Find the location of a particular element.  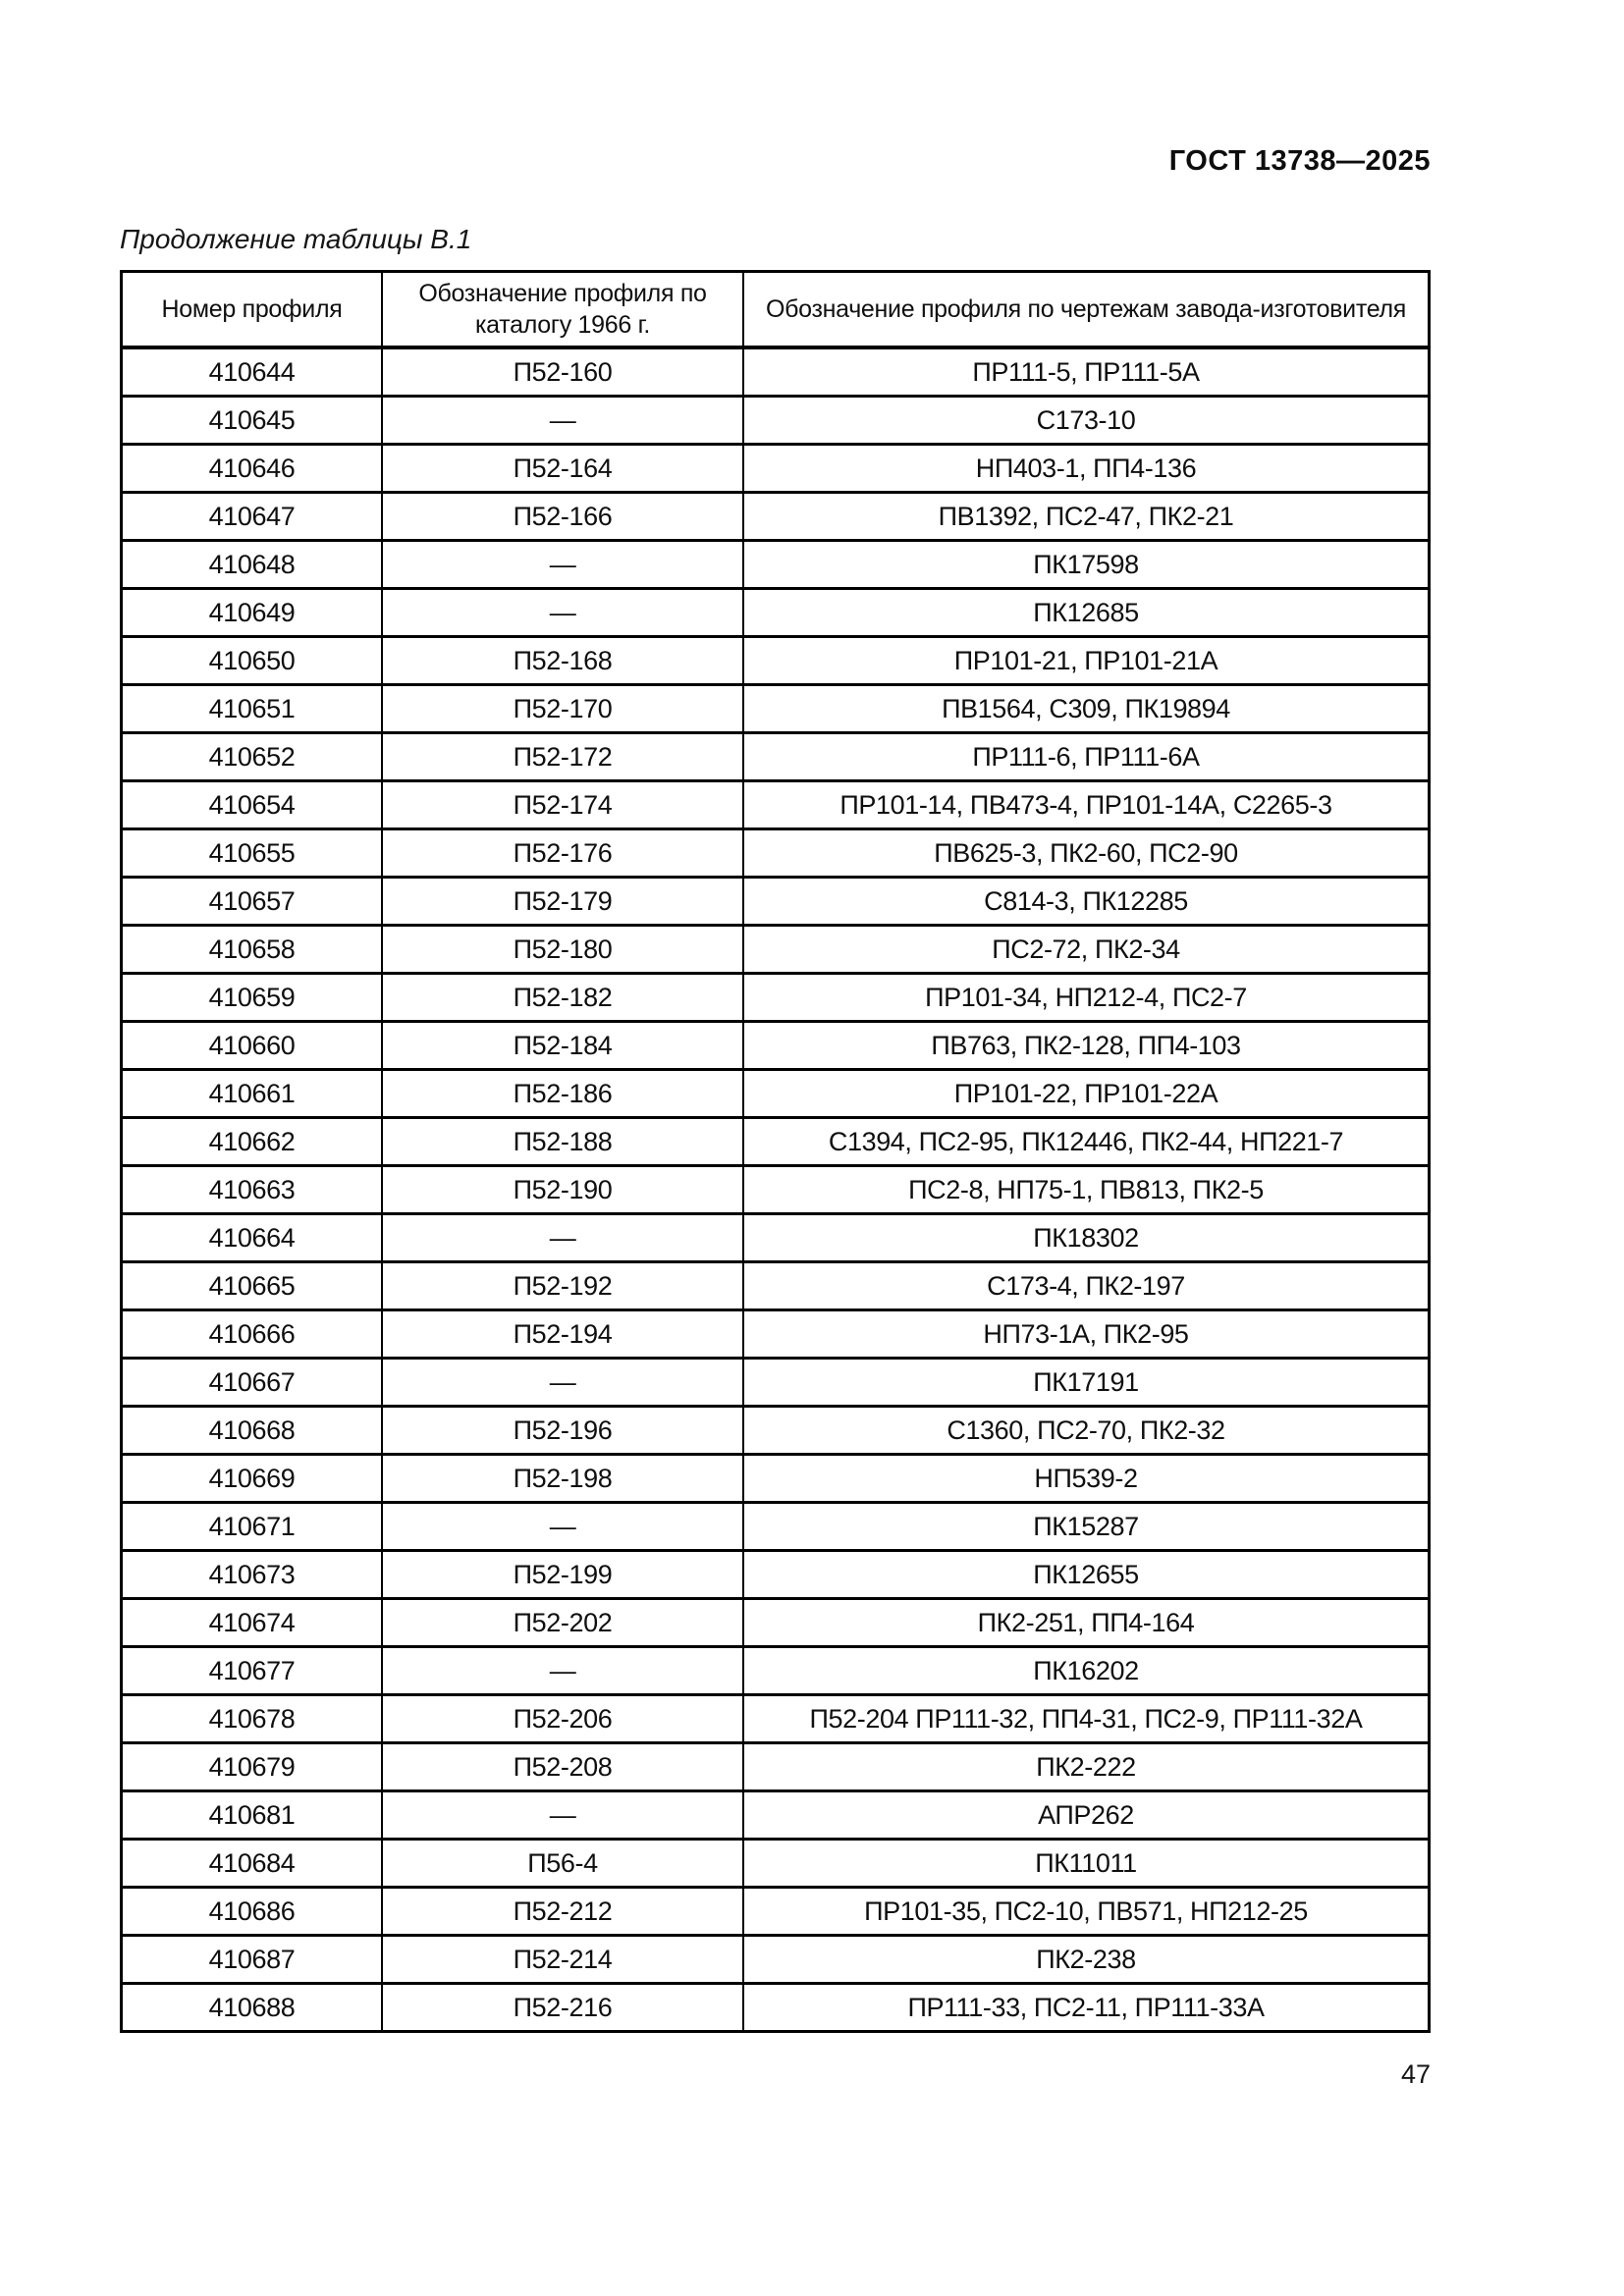

cell-profile-number: 410647 is located at coordinates (253, 515).